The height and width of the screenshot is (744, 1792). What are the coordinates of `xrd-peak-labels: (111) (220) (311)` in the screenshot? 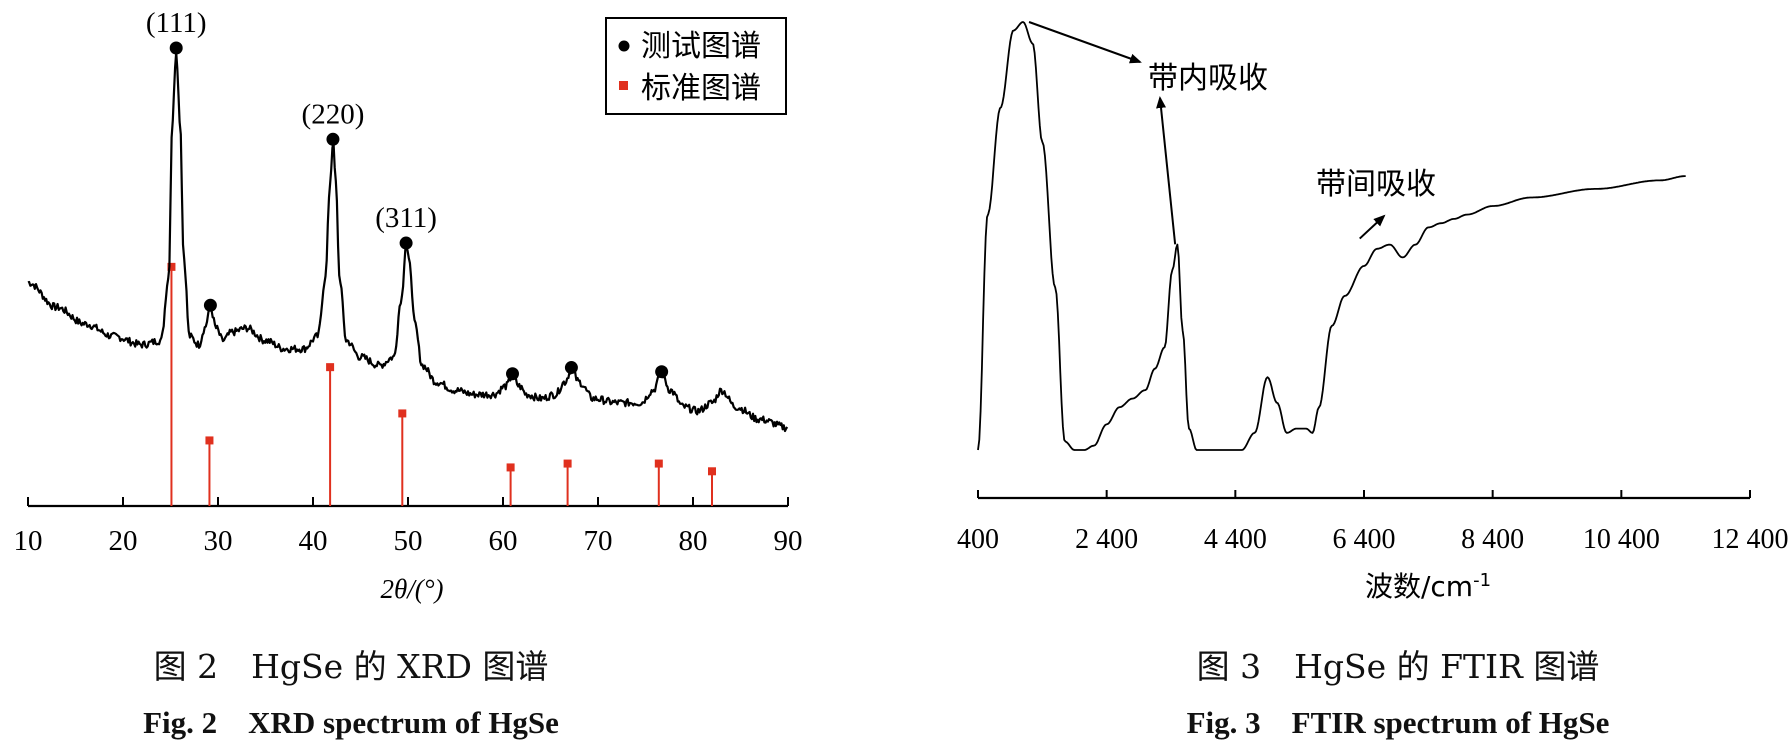 It's located at (291, 120).